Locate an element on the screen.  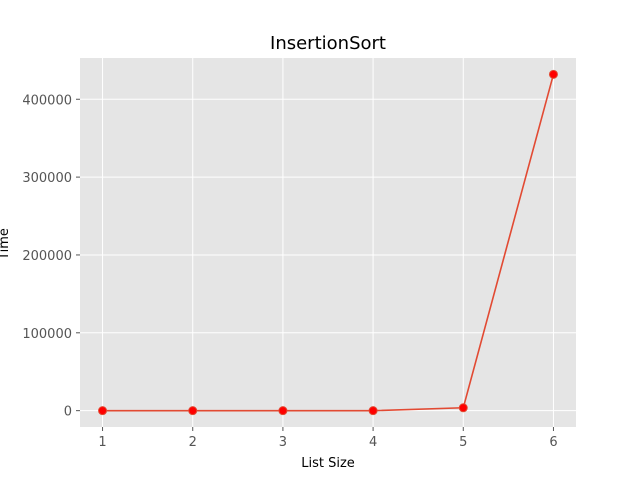
y-tick-label: 100000 is located at coordinates (47, 334).